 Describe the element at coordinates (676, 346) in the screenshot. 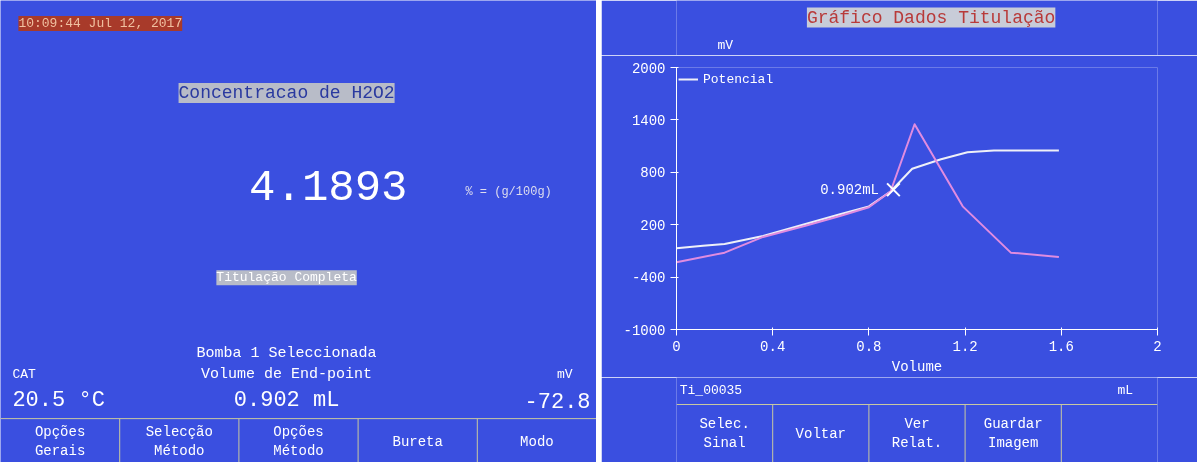

I see `x-tick-label: 0` at that location.